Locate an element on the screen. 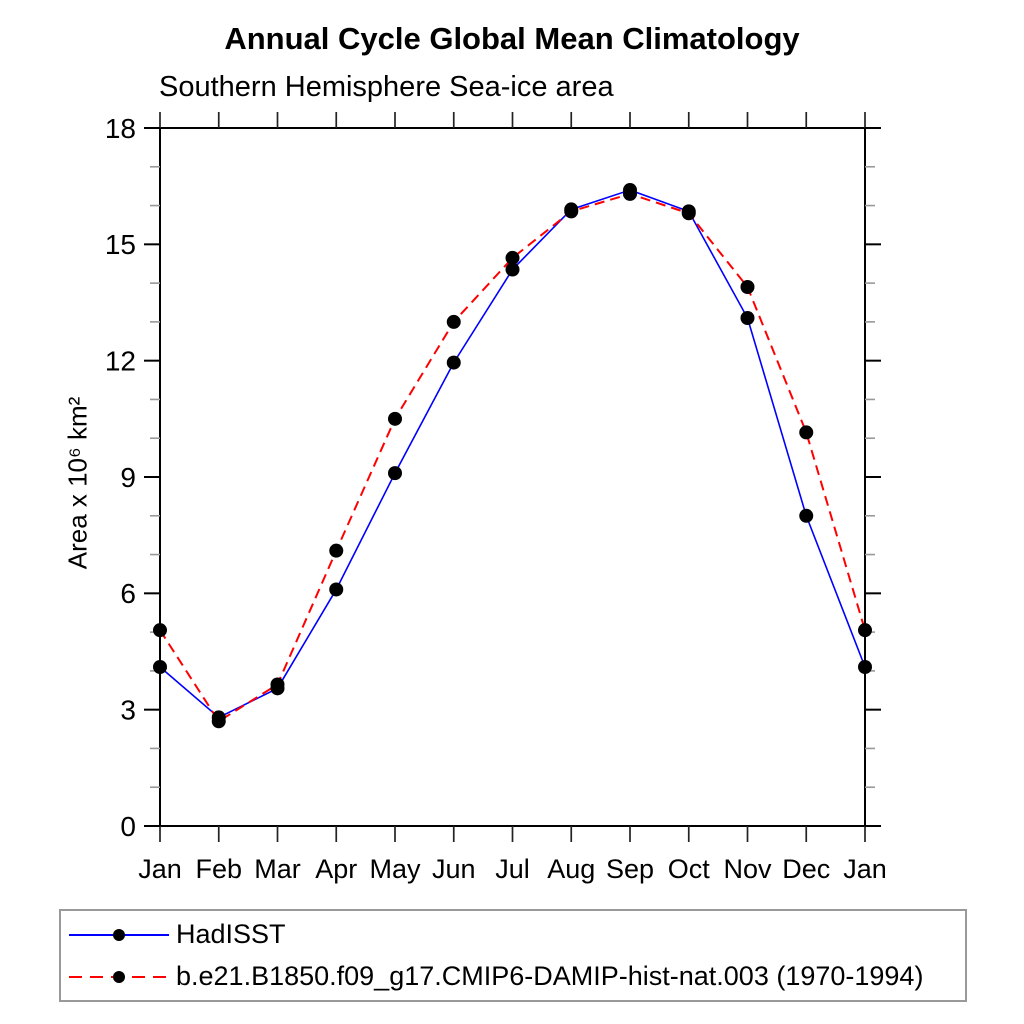 The height and width of the screenshot is (1024, 1024). y-tick-label: 18 is located at coordinates (120, 128).